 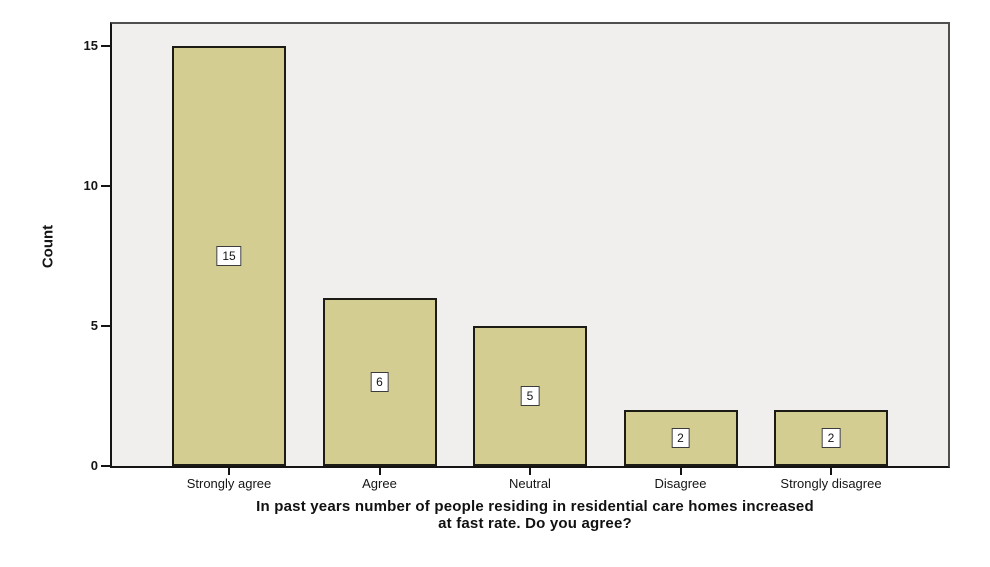 I want to click on x-axis-title-line-2: at fast rate. Do you agree?, so click(x=535, y=523).